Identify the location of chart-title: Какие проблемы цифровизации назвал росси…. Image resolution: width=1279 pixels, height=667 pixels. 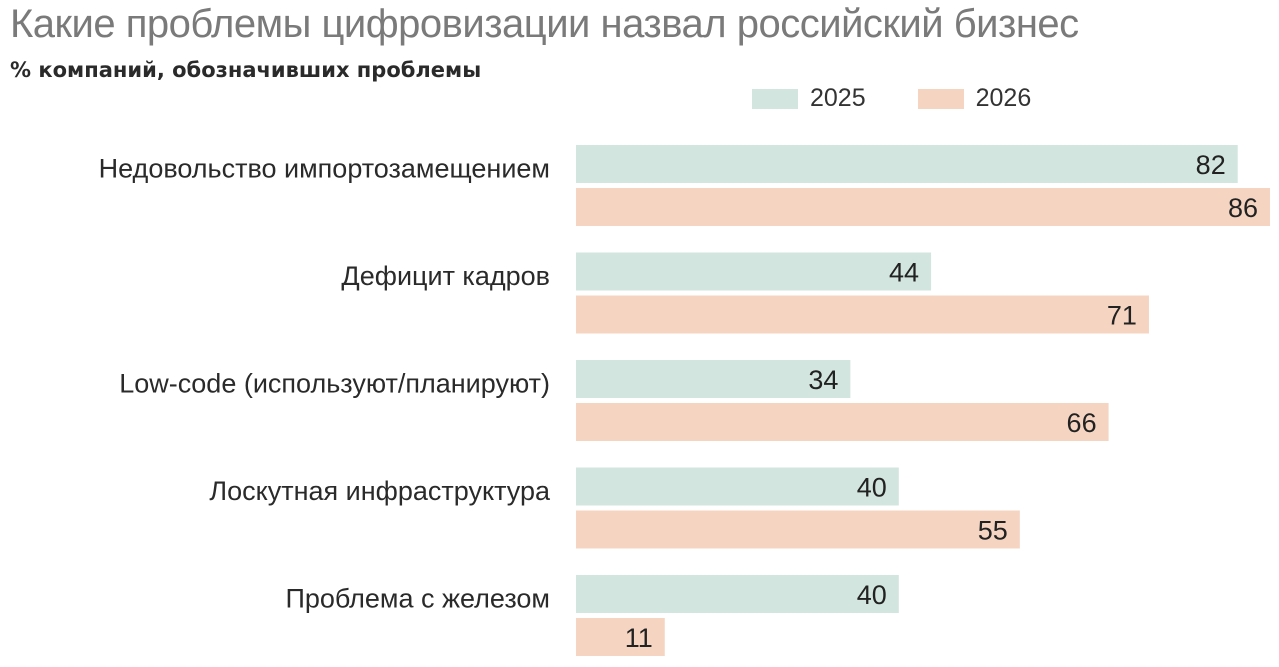
(544, 24).